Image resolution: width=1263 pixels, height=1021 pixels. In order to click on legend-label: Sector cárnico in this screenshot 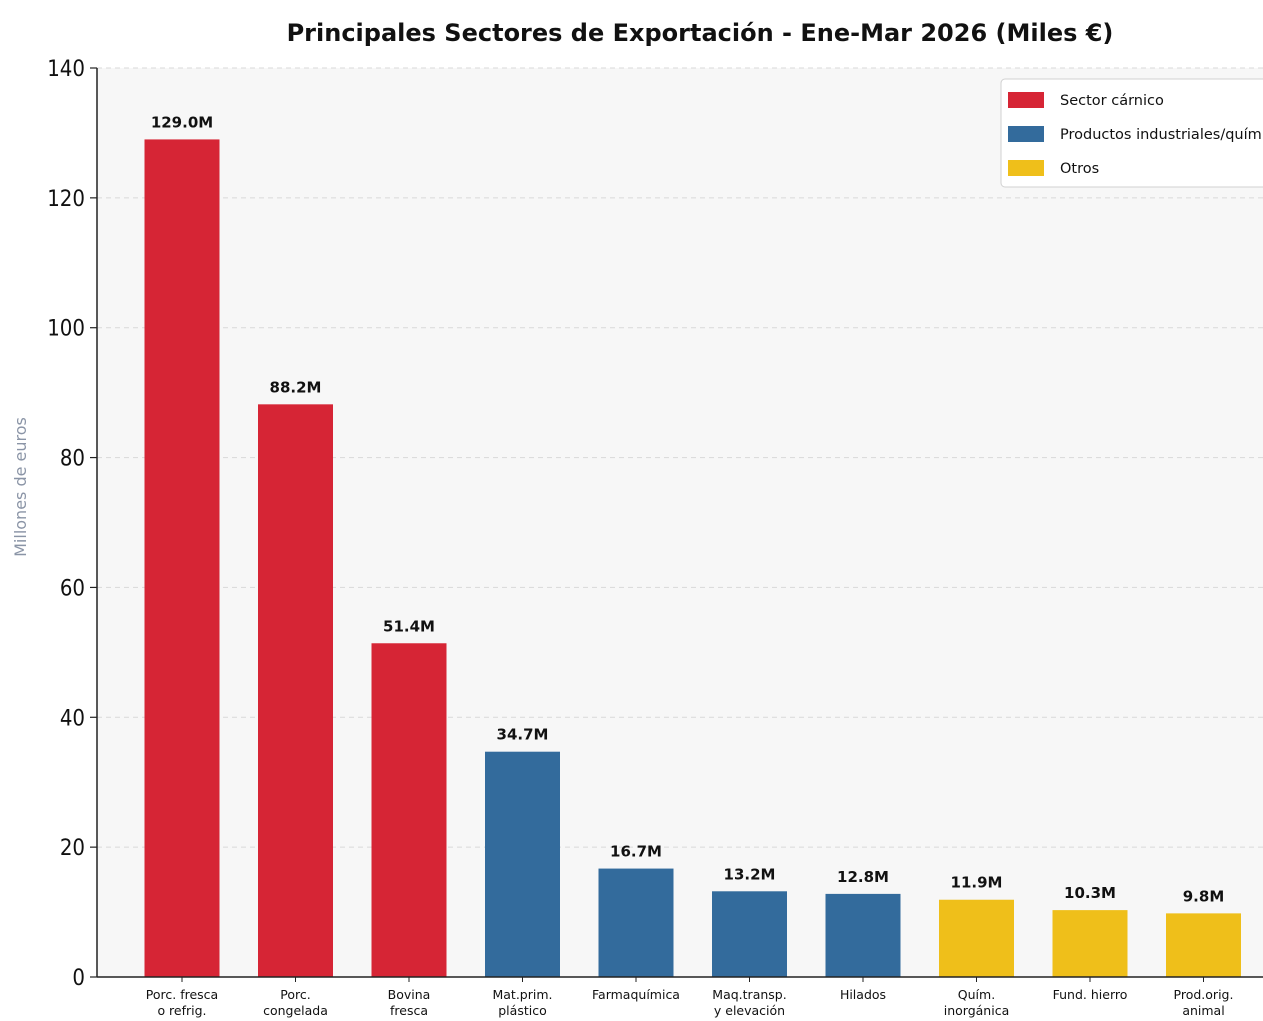, I will do `click(1112, 101)`.